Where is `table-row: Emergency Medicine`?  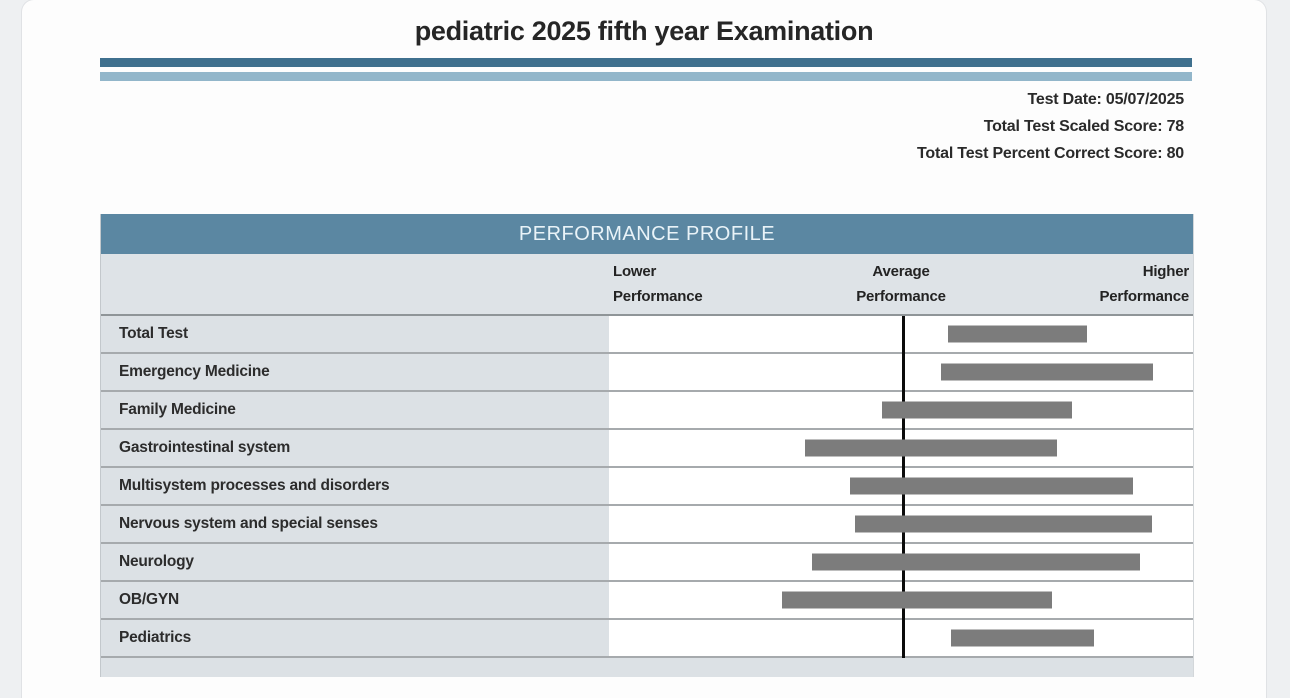
table-row: Emergency Medicine is located at coordinates (647, 373).